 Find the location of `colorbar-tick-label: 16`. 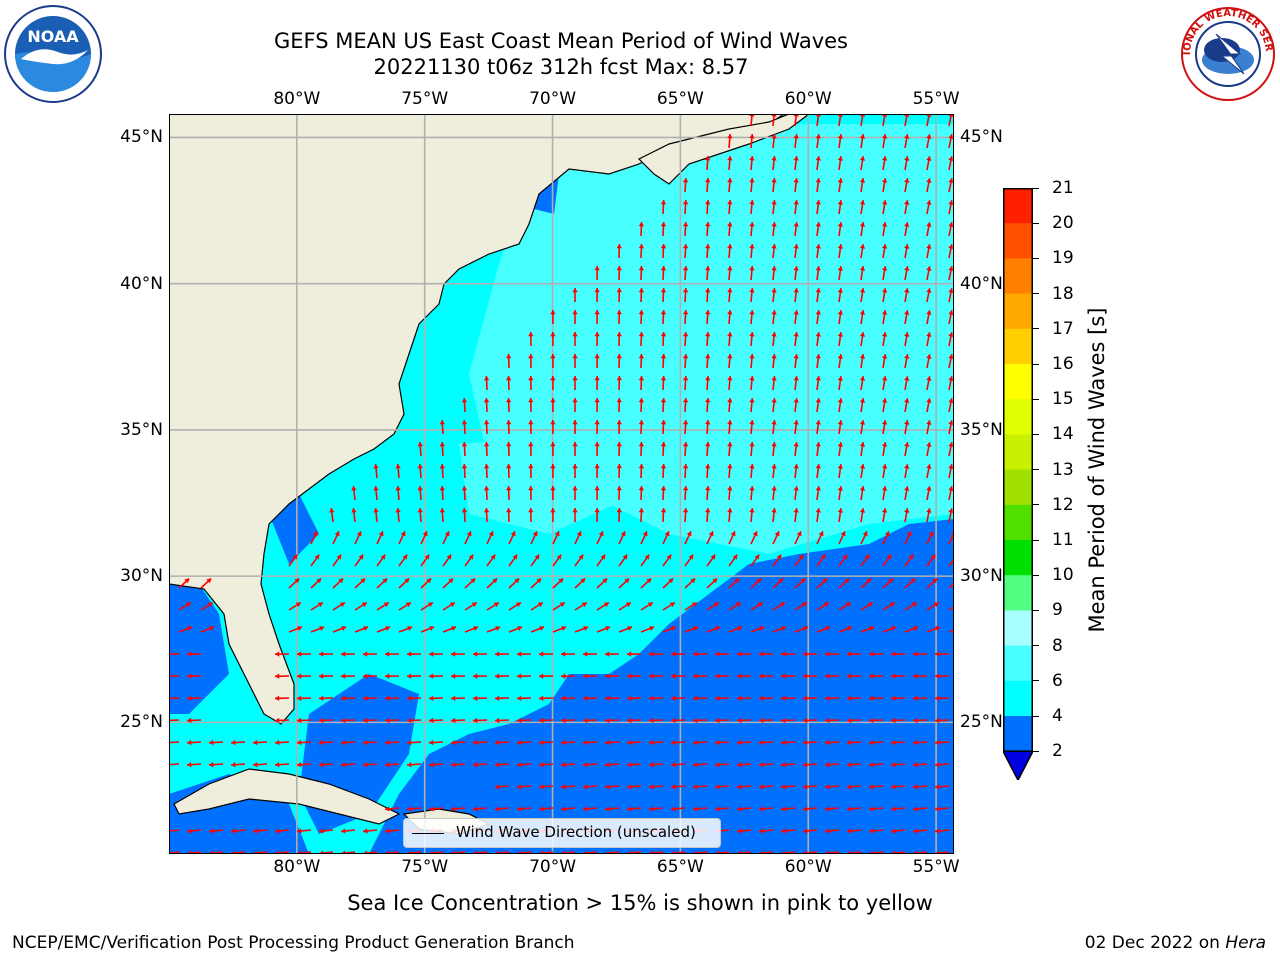

colorbar-tick-label: 16 is located at coordinates (1063, 364).